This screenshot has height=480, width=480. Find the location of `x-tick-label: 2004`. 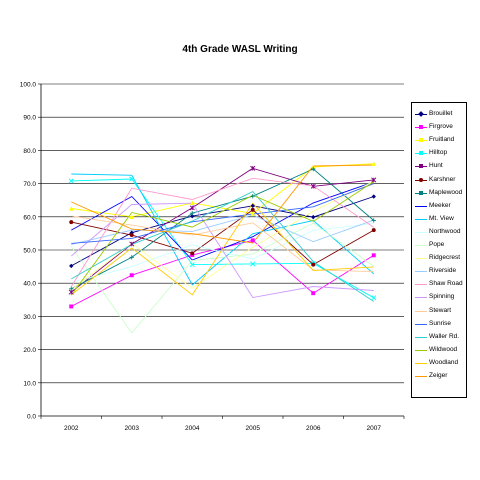

x-tick-label: 2004 is located at coordinates (192, 428).